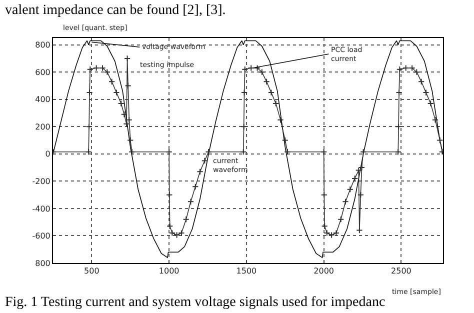 This screenshot has height=313, width=474. I want to click on y-tick-label: -600, so click(41, 236).